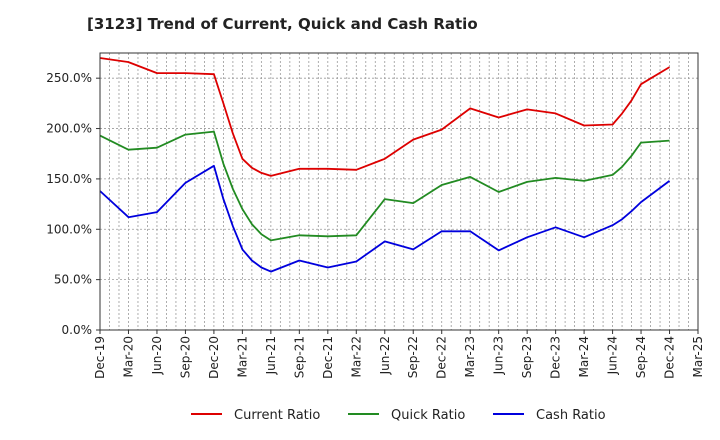 The width and height of the screenshot is (720, 440). I want to click on y-tick-label: 200.0%, so click(69, 129).